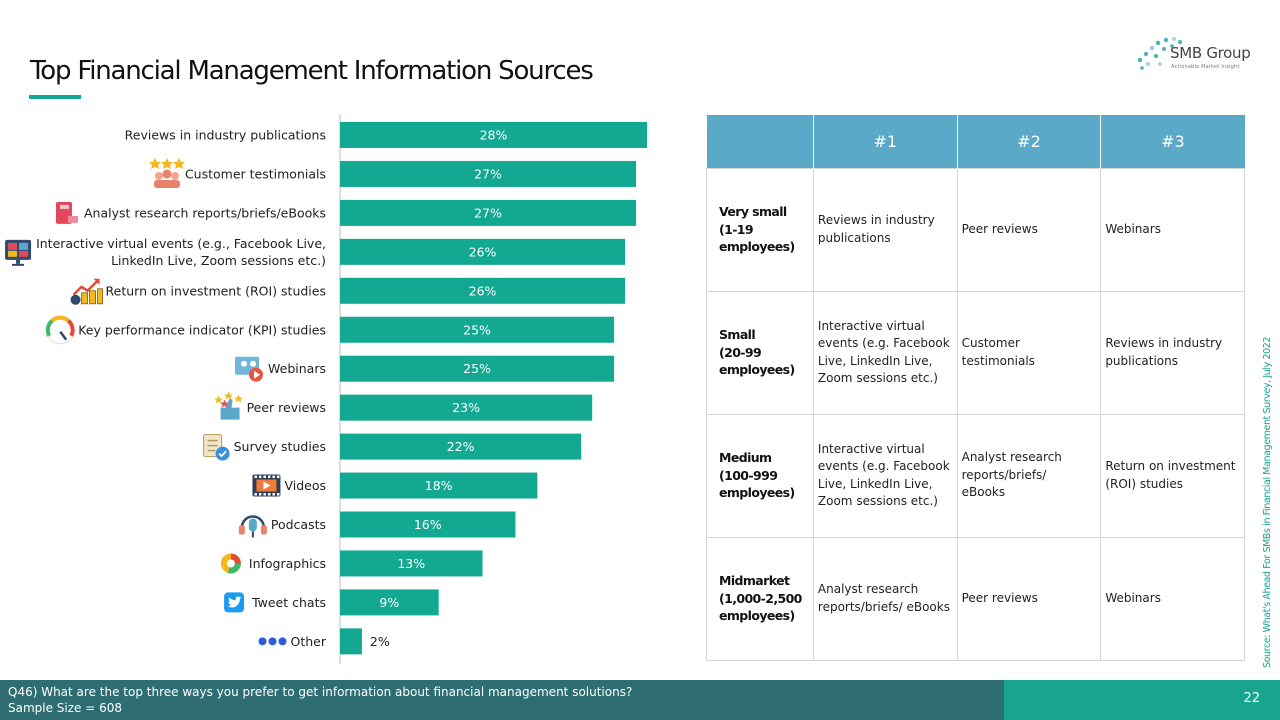 The height and width of the screenshot is (720, 1280). Describe the element at coordinates (305, 485) in the screenshot. I see `category-label: Videos` at that location.